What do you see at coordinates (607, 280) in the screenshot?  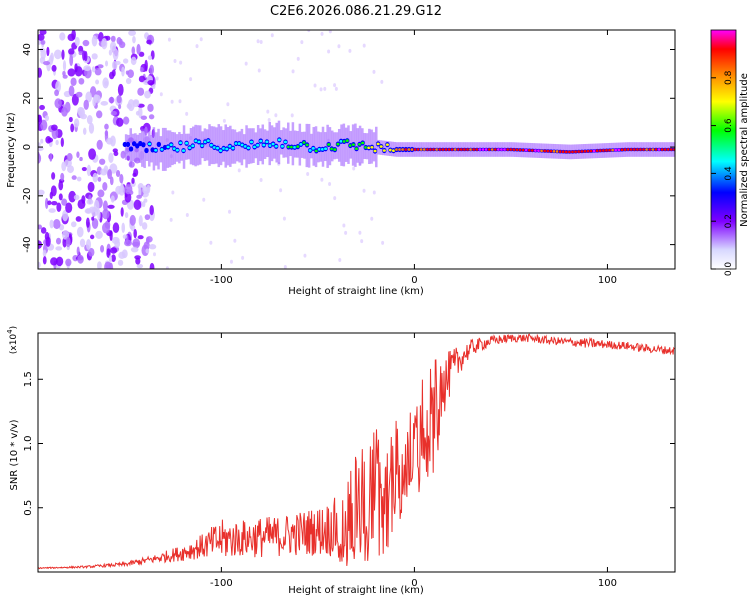 I see `x-tick-label: 100` at bounding box center [607, 280].